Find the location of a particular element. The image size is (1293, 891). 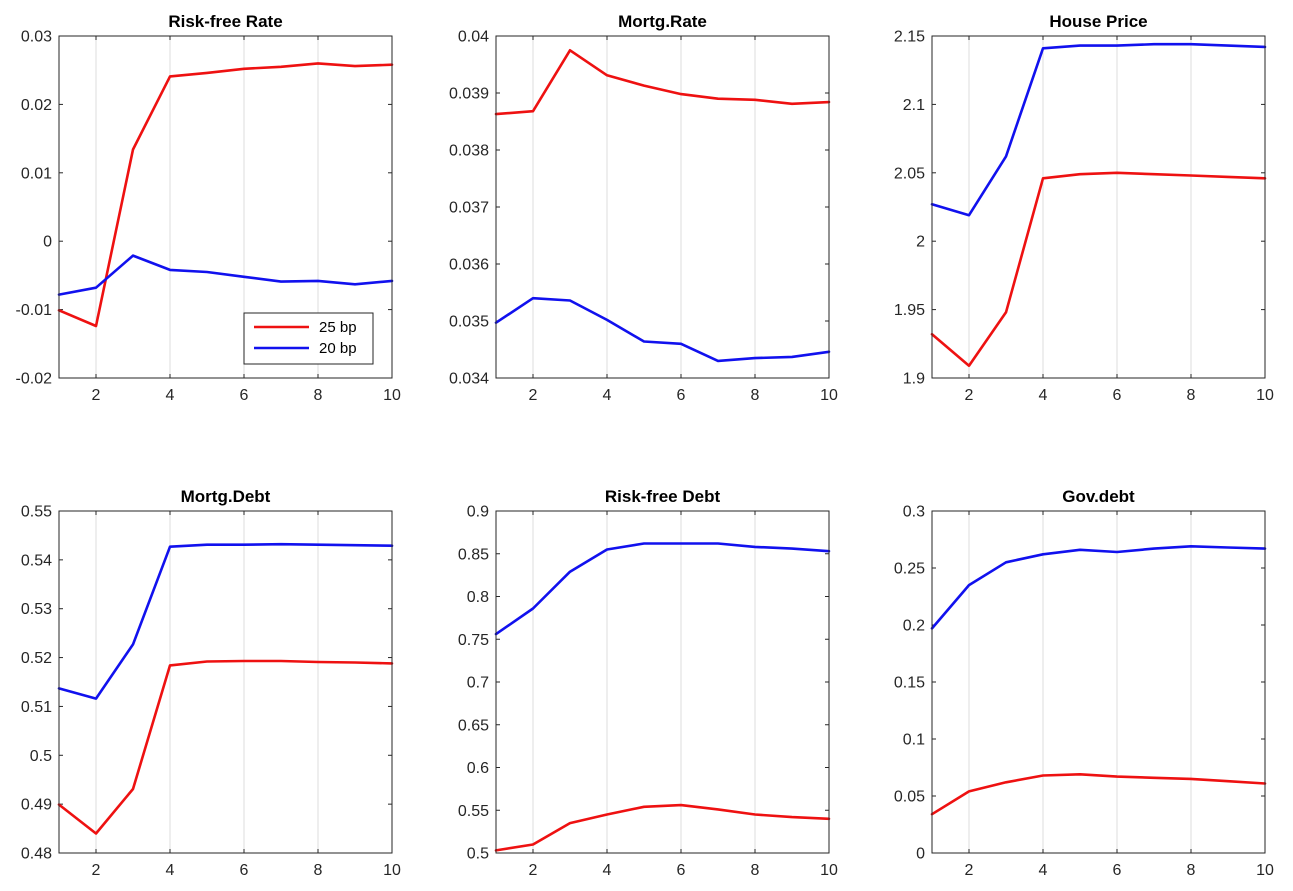

chart-title: Risk-free Rate is located at coordinates (225, 21).